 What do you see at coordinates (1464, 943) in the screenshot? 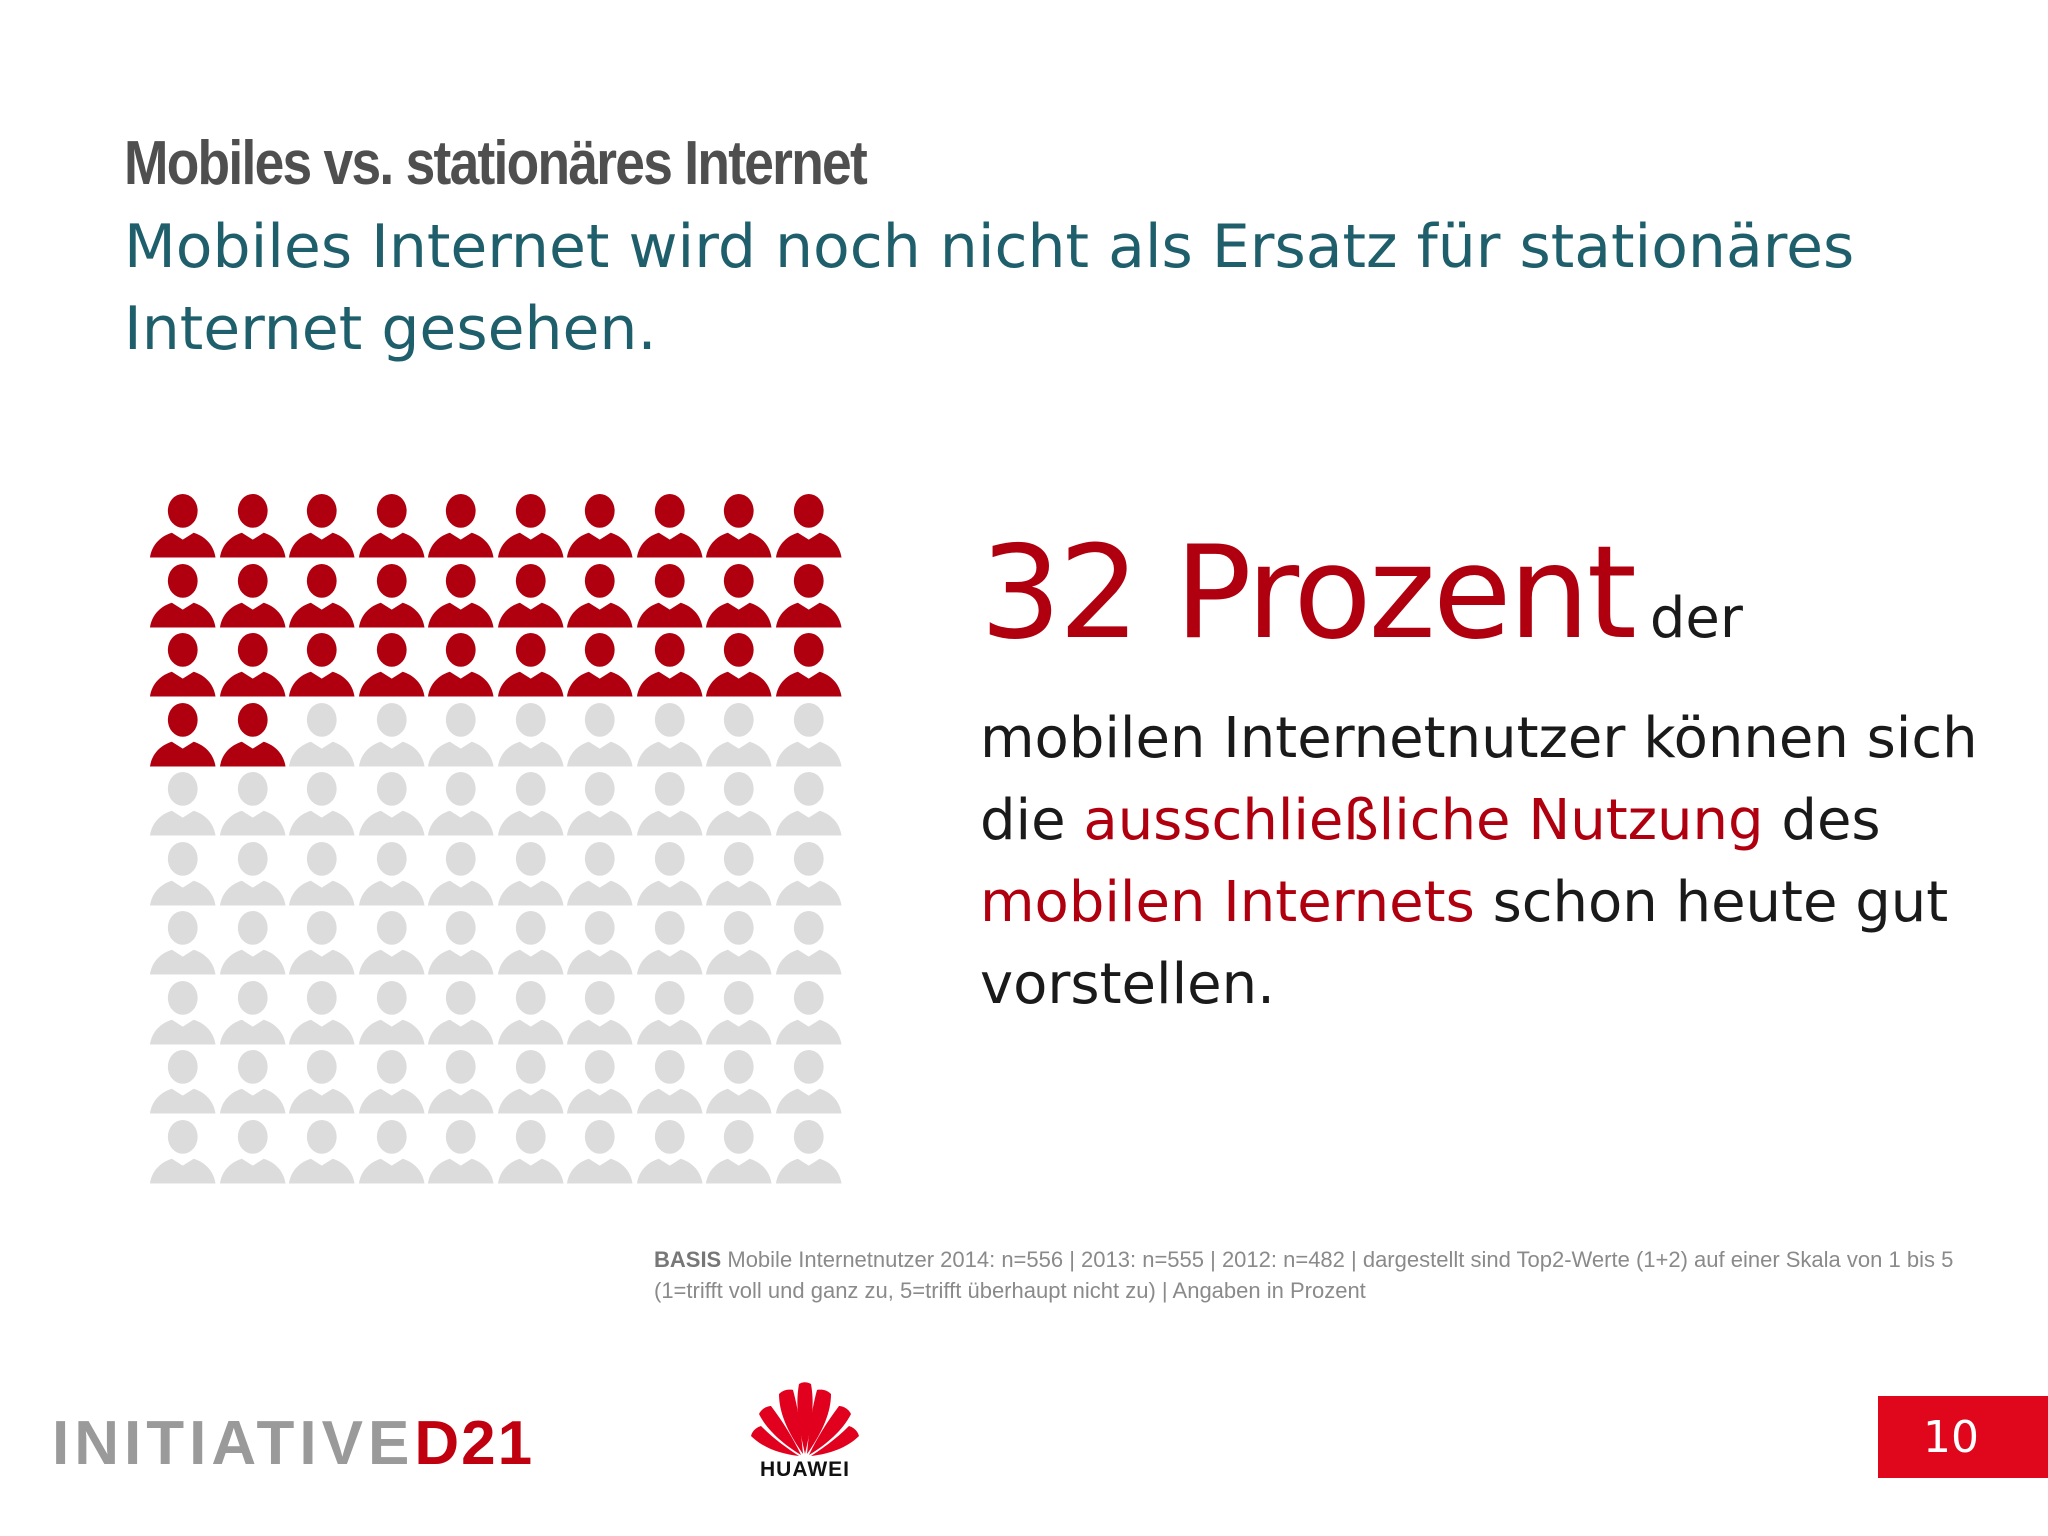
I see `stat-text-part3: schon heute gut vorstellen.` at bounding box center [1464, 943].